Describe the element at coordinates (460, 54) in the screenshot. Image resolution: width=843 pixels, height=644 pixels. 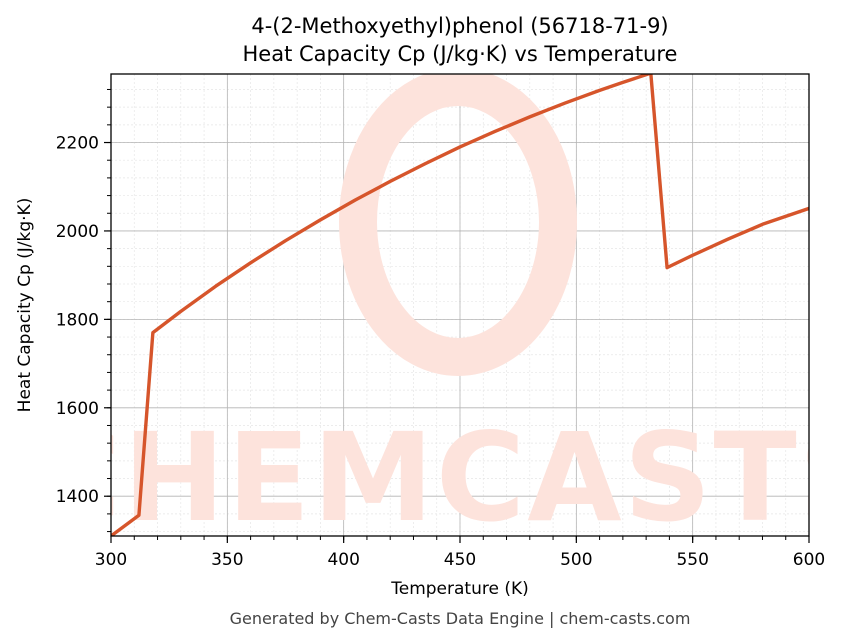
I see `chart-subtitle: Heat Capacity Cp (J/kg·K) vs Temperature` at that location.